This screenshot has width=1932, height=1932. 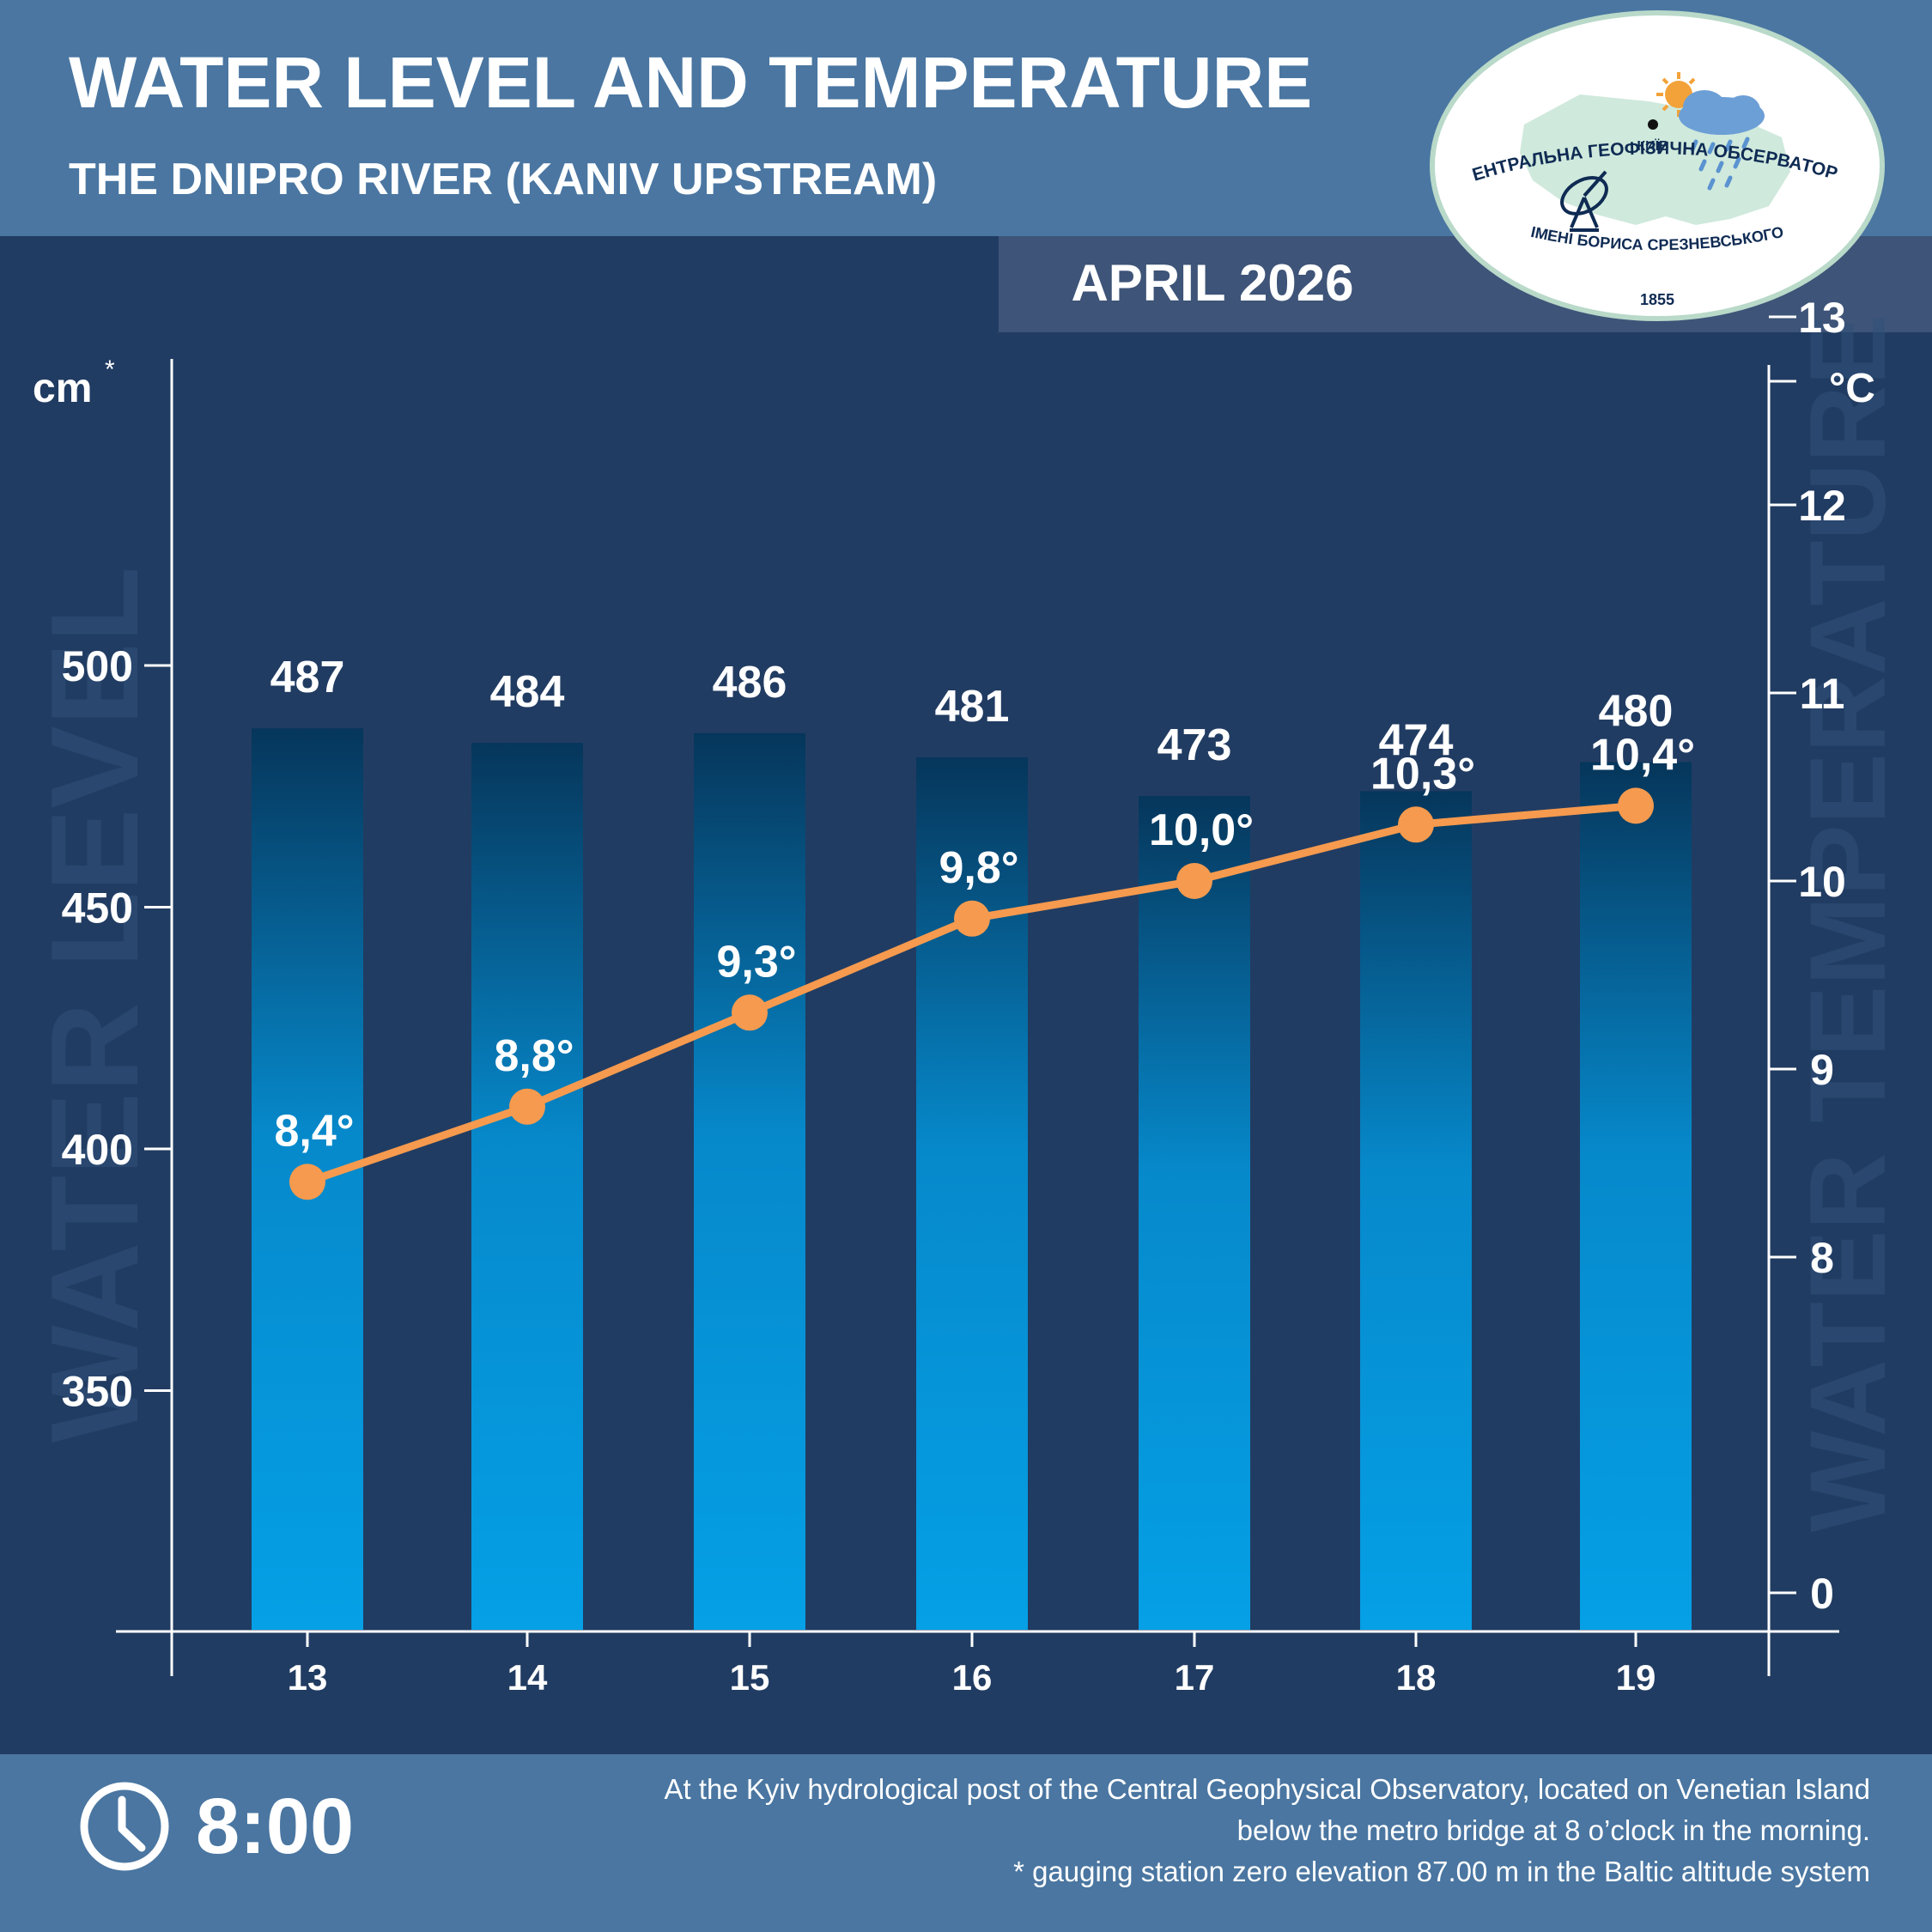 What do you see at coordinates (62, 388) in the screenshot?
I see `left-axis-unit: cm` at bounding box center [62, 388].